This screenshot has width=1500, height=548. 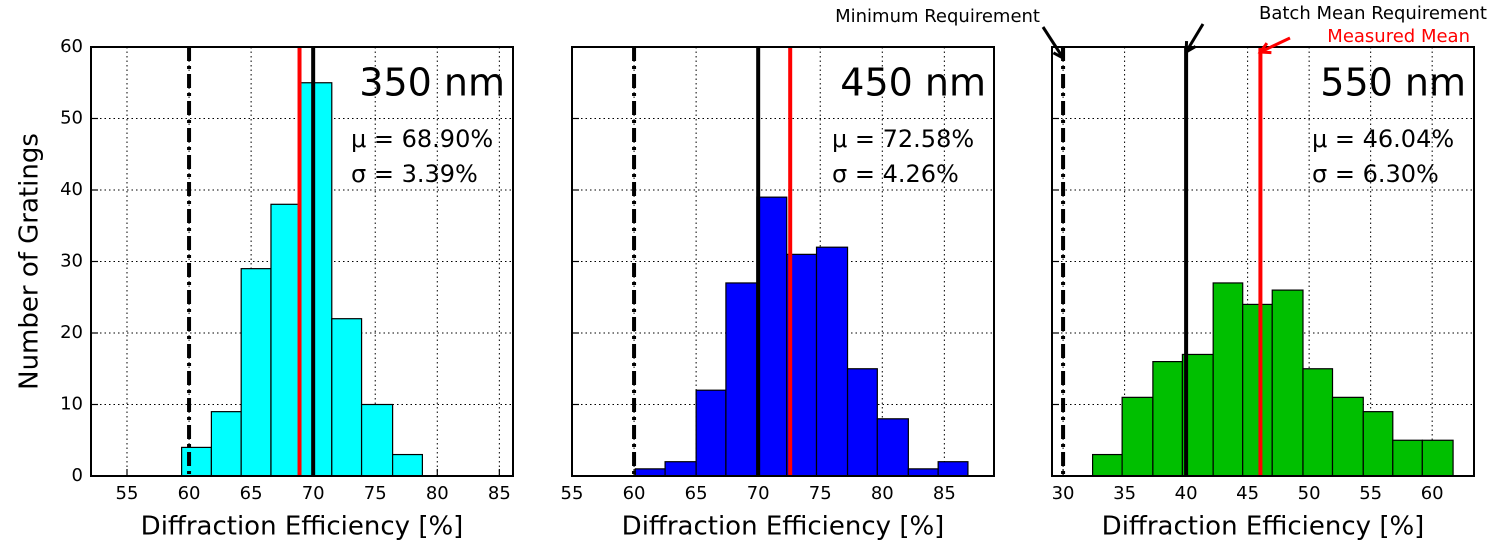 I want to click on stat-label: μ = 72.58%, so click(x=903, y=139).